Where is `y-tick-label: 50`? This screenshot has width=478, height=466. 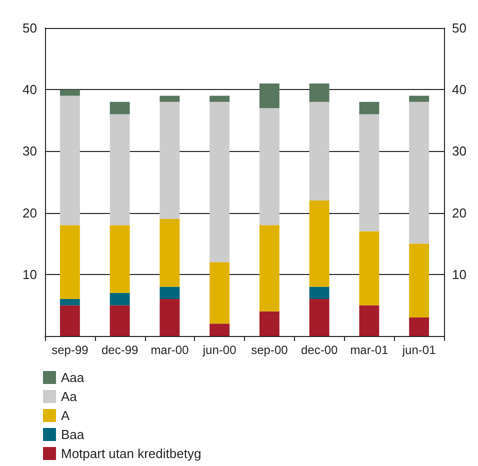
y-tick-label: 50 is located at coordinates (29, 28).